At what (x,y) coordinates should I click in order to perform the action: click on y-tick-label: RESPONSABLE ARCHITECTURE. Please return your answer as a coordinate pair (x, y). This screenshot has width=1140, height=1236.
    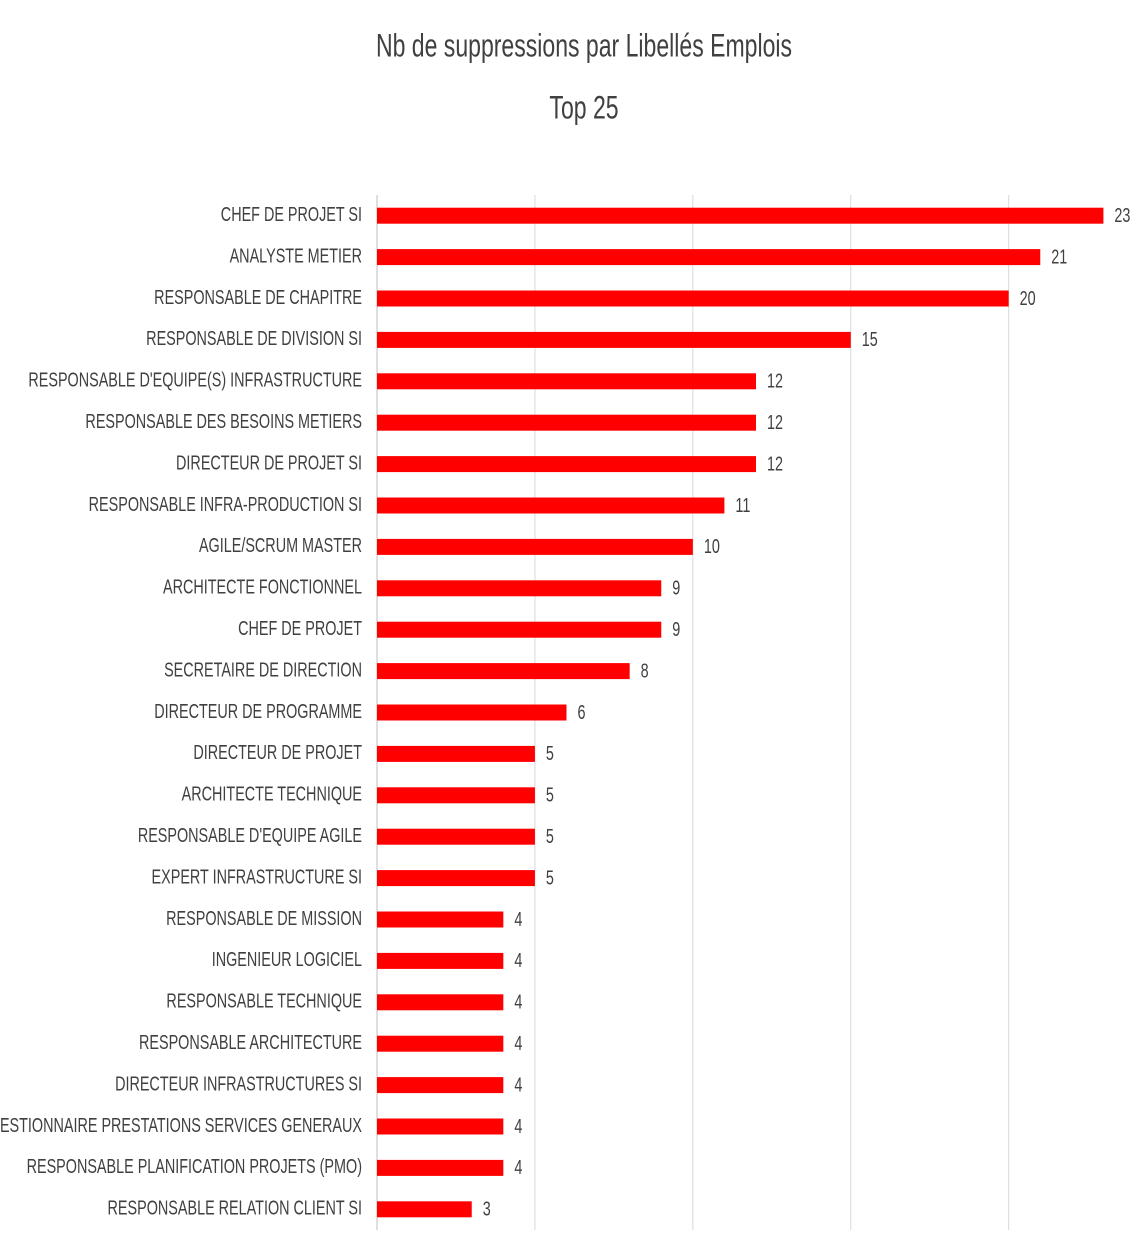
    Looking at the image, I should click on (250, 1042).